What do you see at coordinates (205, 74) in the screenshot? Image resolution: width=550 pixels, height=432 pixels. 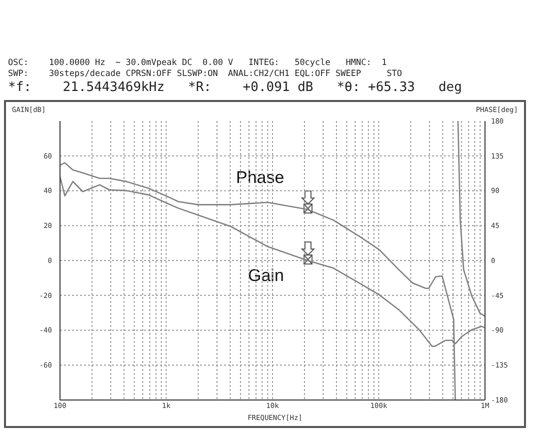 I see `text: SWP: 30steps/decade CPRSN:OFF SLSWP:ON ANAL:CH2/CH1 EQL:OFF SWEEP STO` at bounding box center [205, 74].